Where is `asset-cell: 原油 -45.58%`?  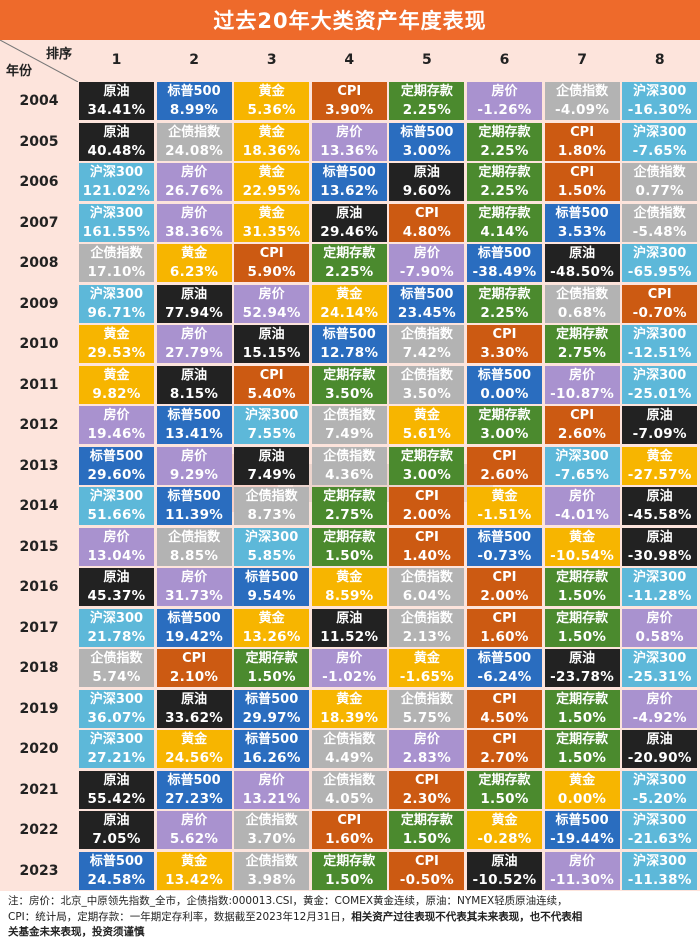
asset-cell: 原油 -45.58% is located at coordinates (660, 506).